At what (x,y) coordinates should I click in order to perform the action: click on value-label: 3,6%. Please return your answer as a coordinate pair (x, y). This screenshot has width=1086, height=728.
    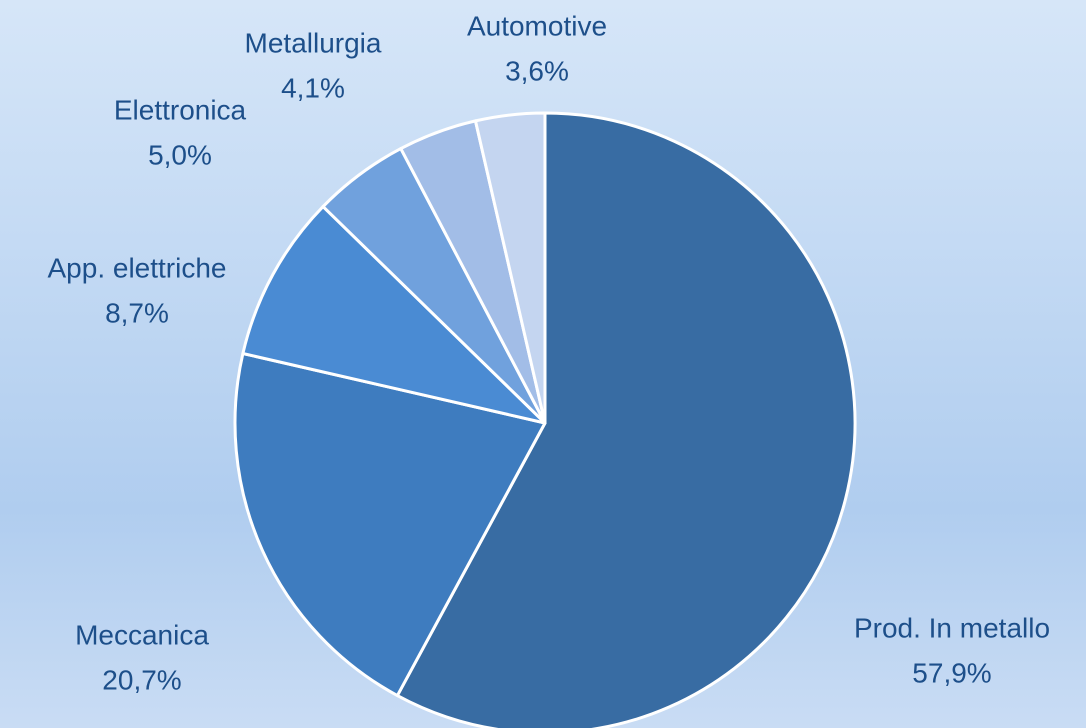
    Looking at the image, I should click on (537, 70).